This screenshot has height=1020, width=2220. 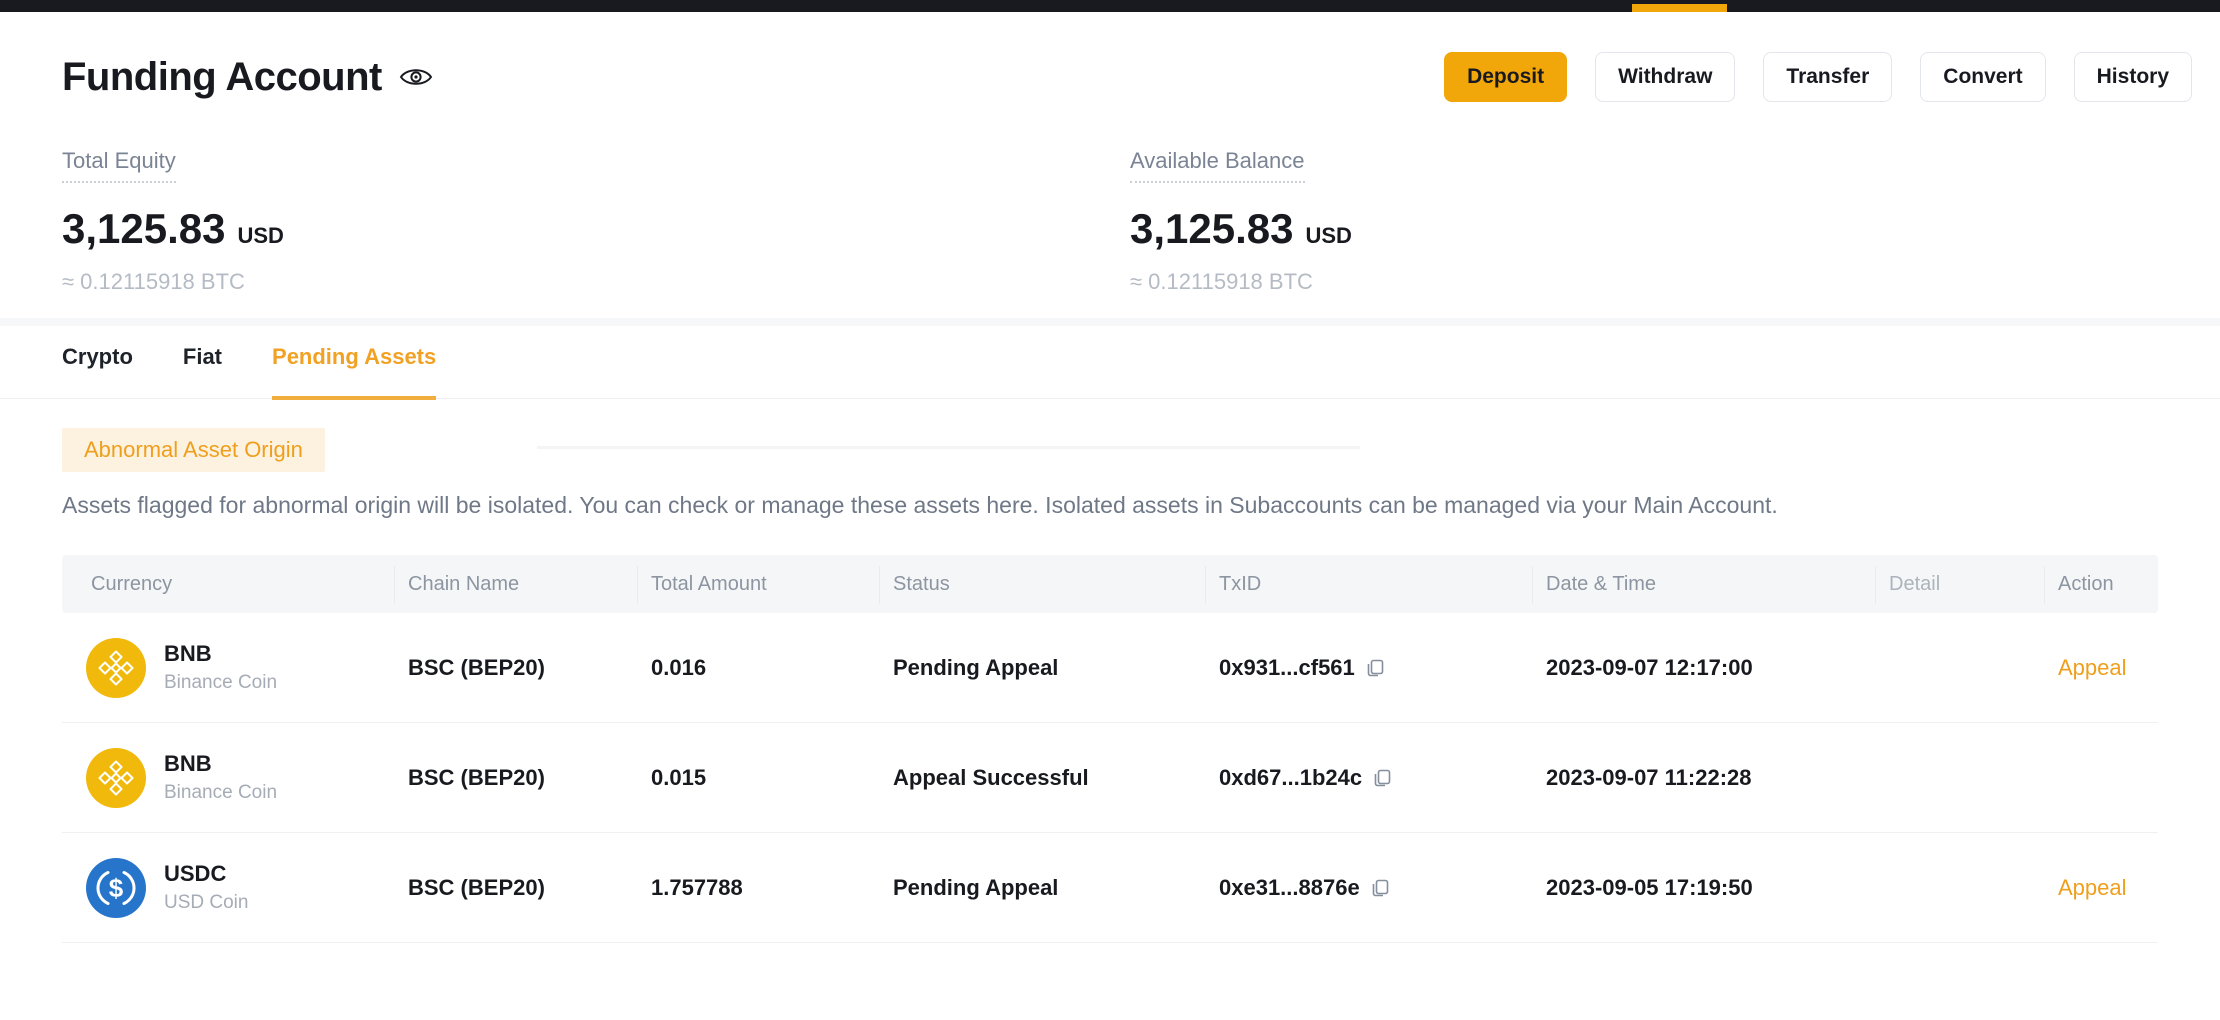 I want to click on title-wrap: Funding Account, so click(x=248, y=77).